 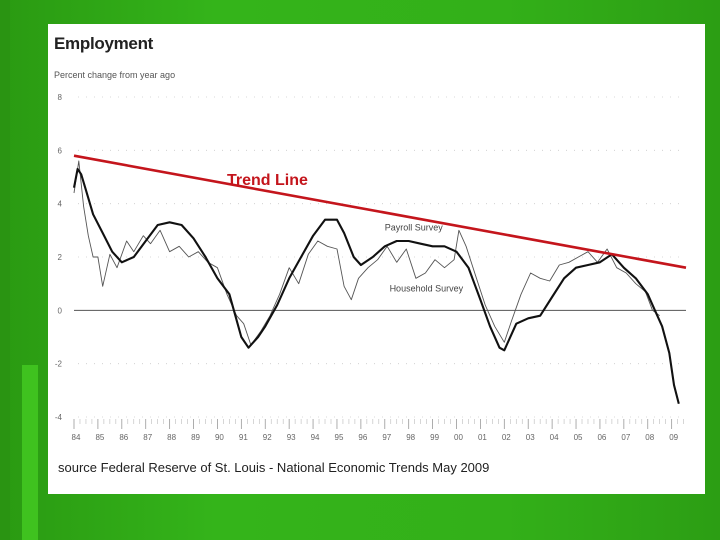 I want to click on payroll-survey-annotation: Payroll Survey, so click(x=414, y=227).